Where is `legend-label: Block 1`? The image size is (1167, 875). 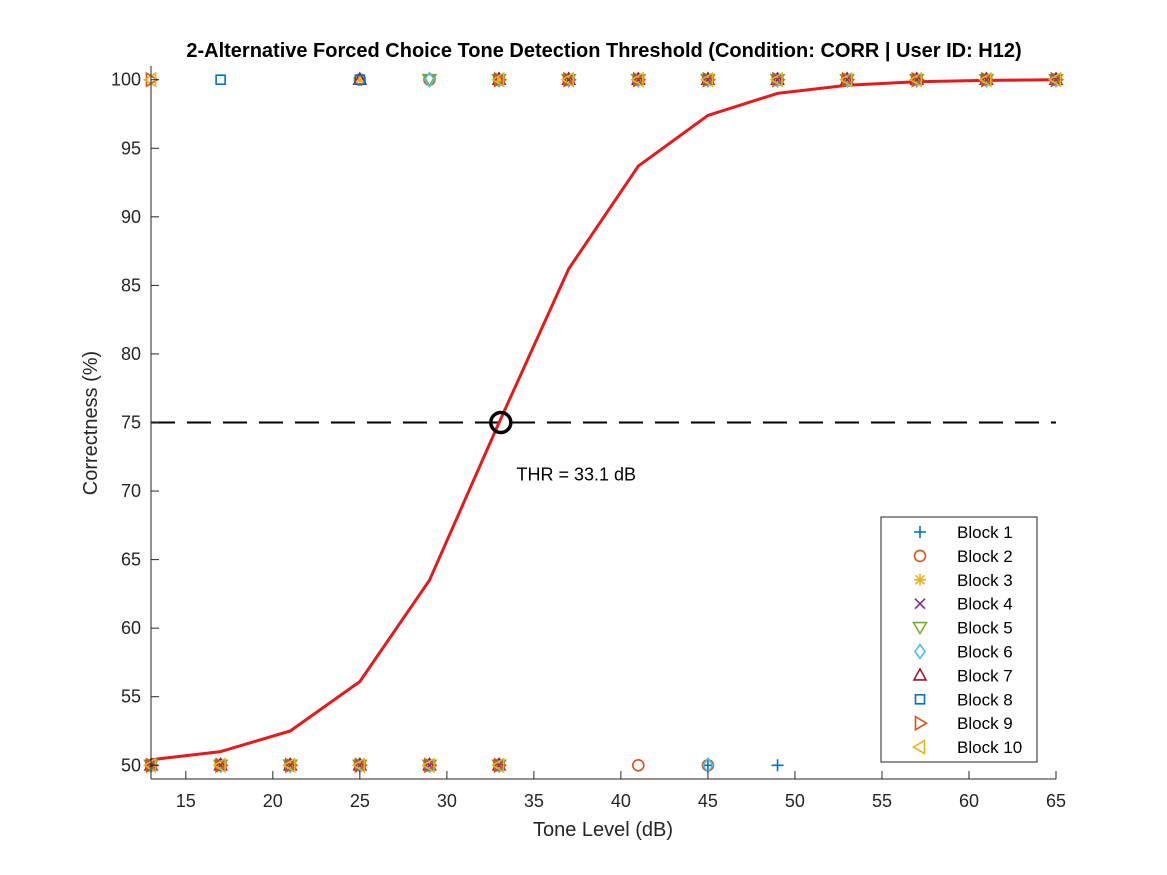
legend-label: Block 1 is located at coordinates (985, 532).